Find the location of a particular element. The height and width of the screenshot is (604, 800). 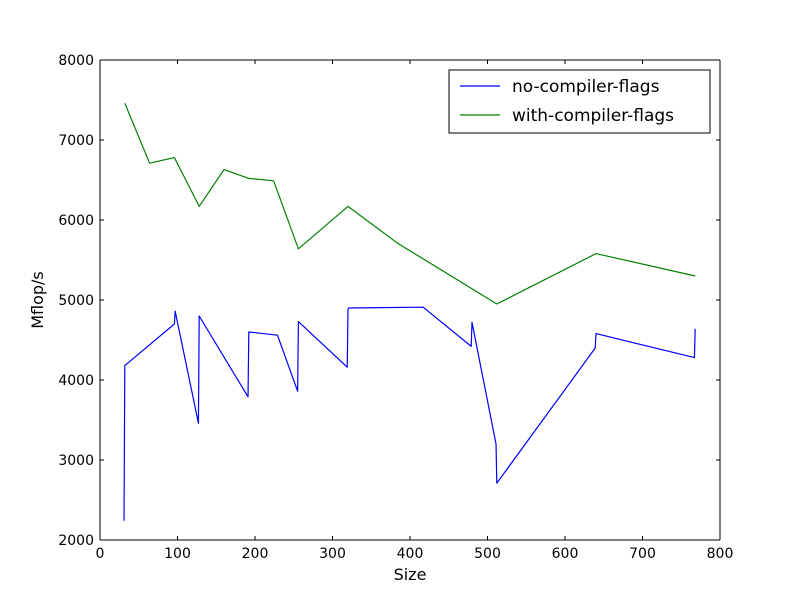

legend-label-0: no-compiler-flags is located at coordinates (586, 87).